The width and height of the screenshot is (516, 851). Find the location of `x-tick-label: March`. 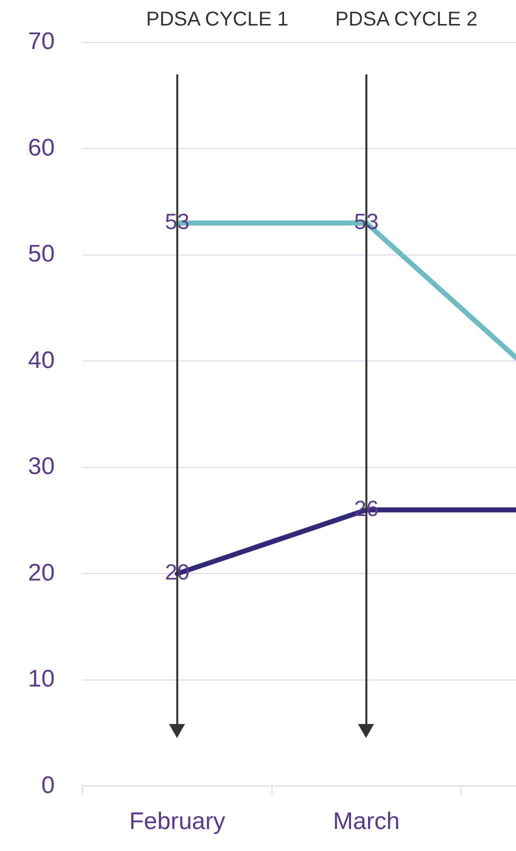

x-tick-label: March is located at coordinates (366, 822).